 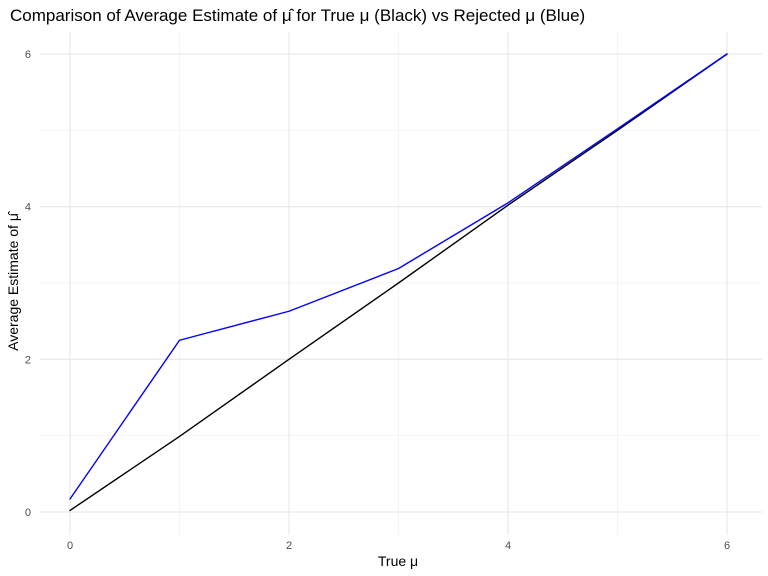 I want to click on x-tick-label: 2, so click(x=289, y=546).